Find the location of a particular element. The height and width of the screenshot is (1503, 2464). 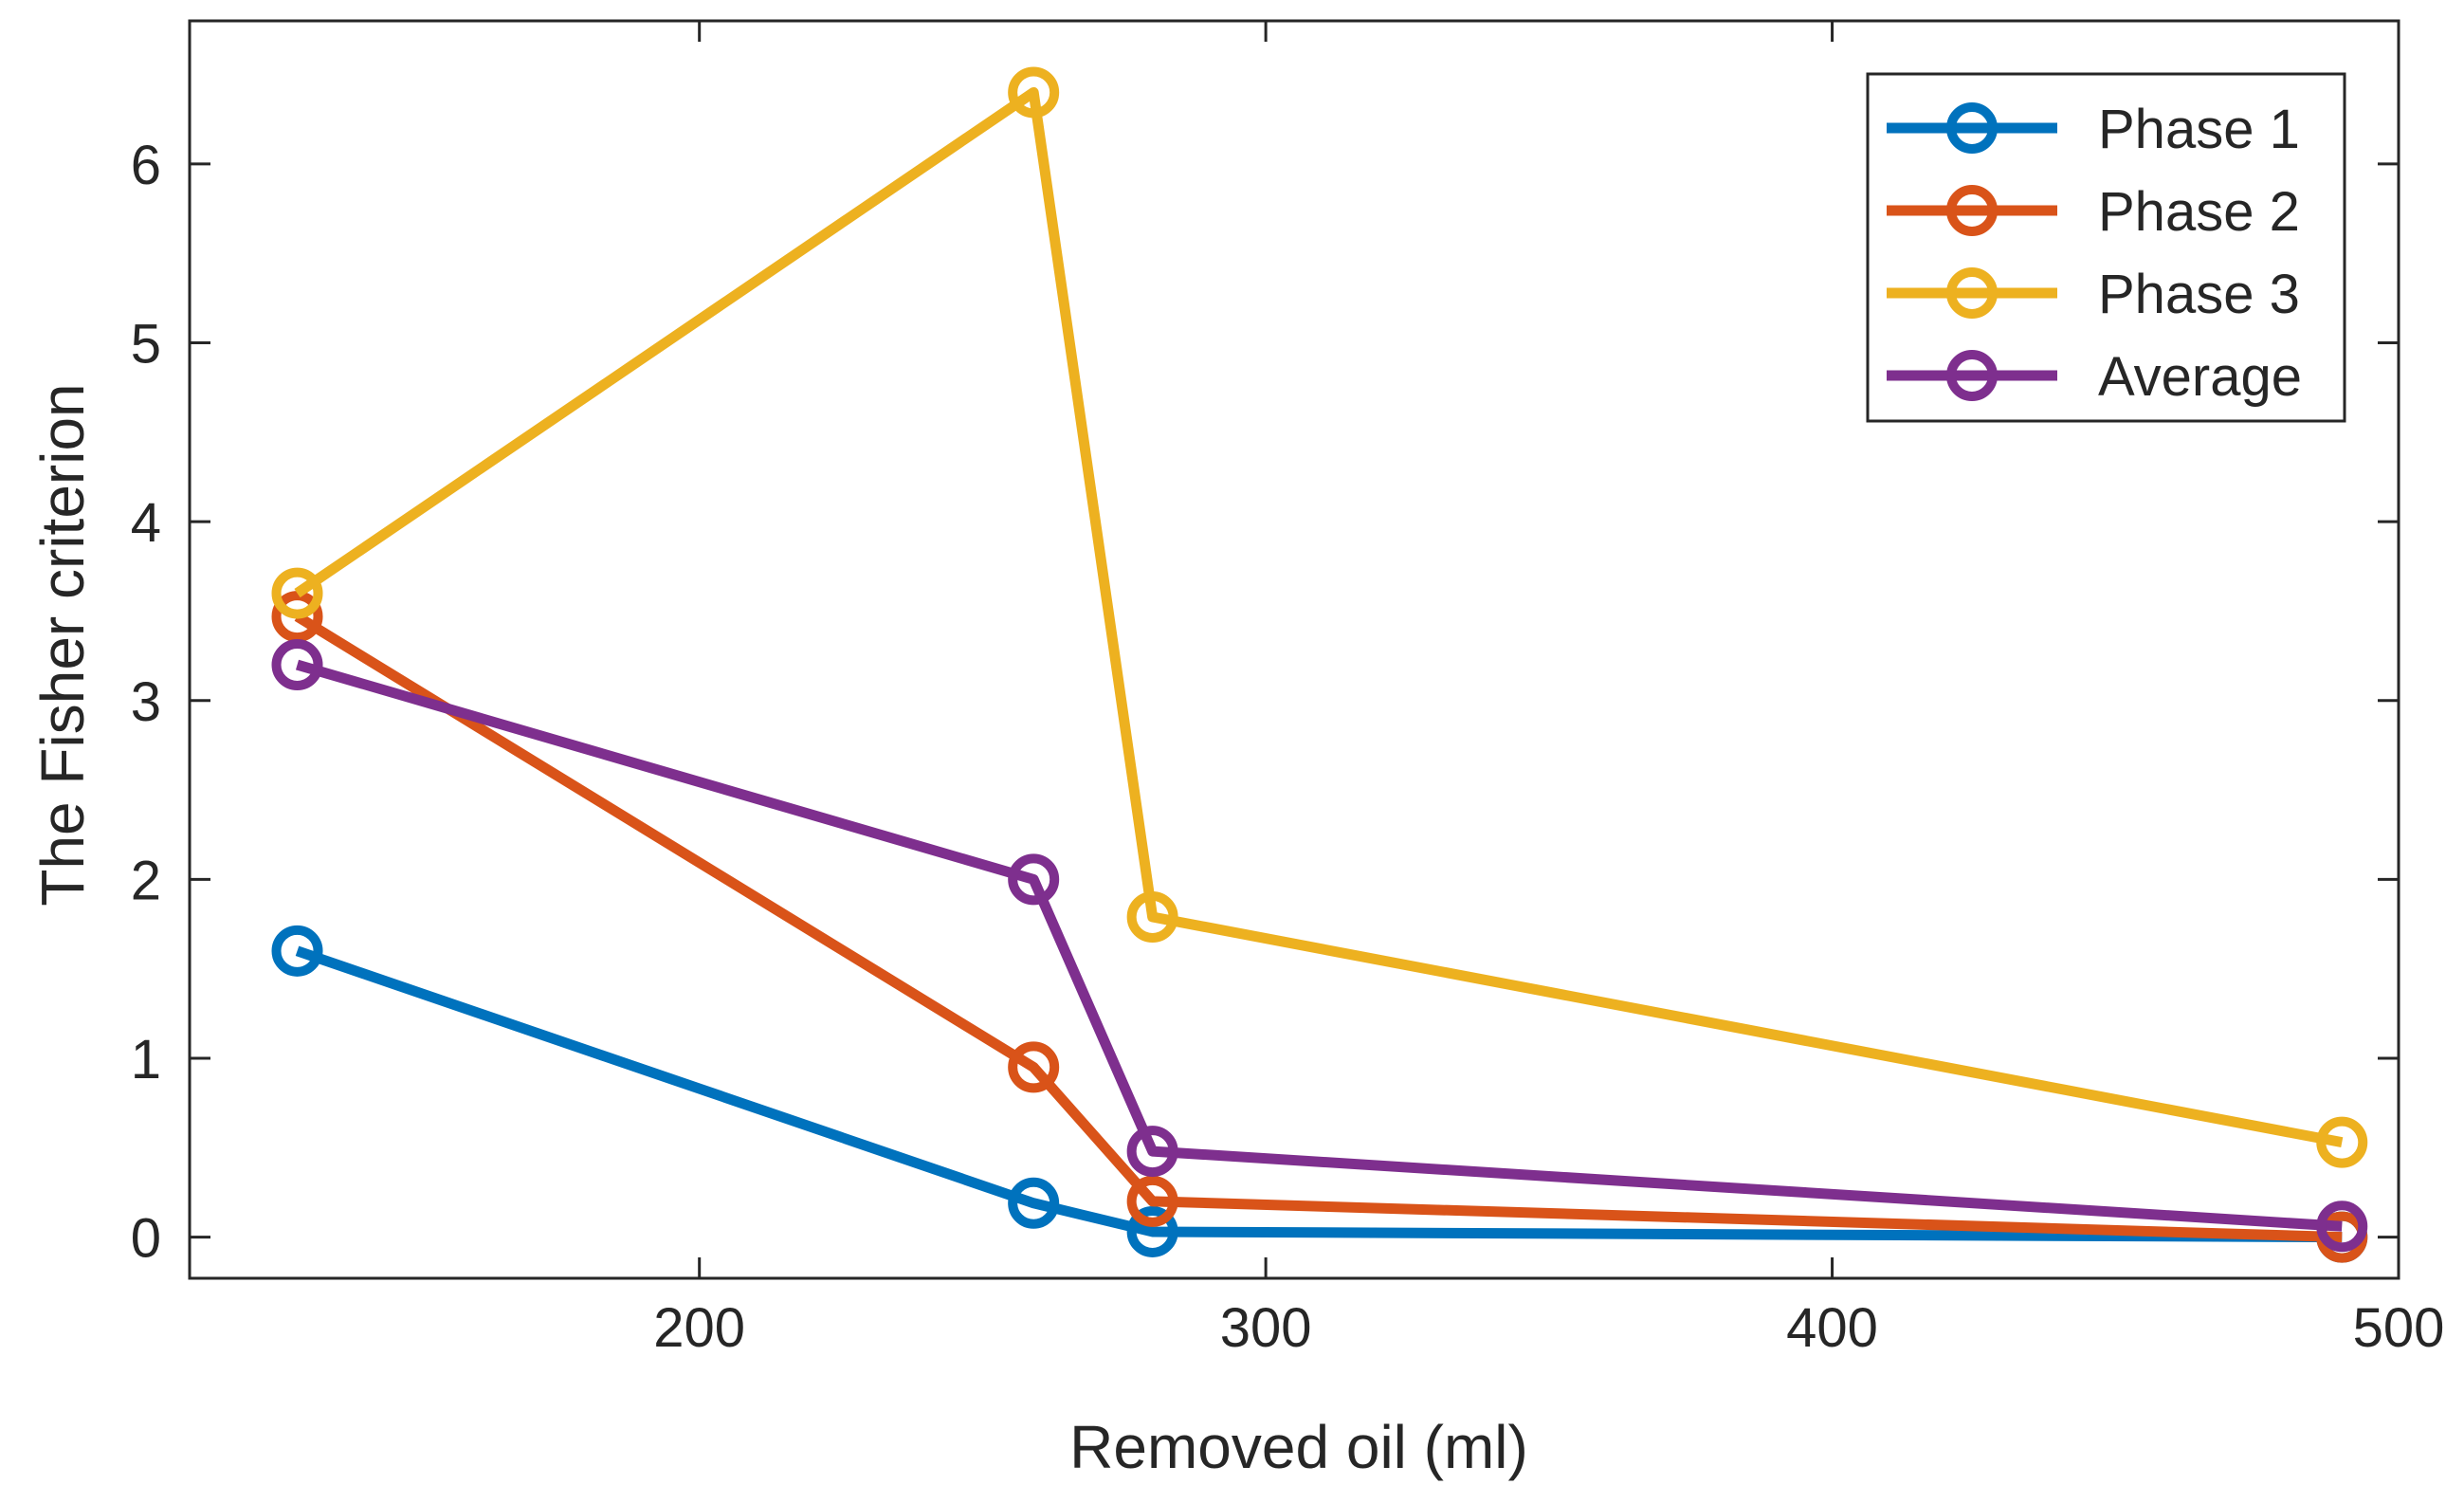

x-axis-label: Removed oil (ml) is located at coordinates (1298, 1447).